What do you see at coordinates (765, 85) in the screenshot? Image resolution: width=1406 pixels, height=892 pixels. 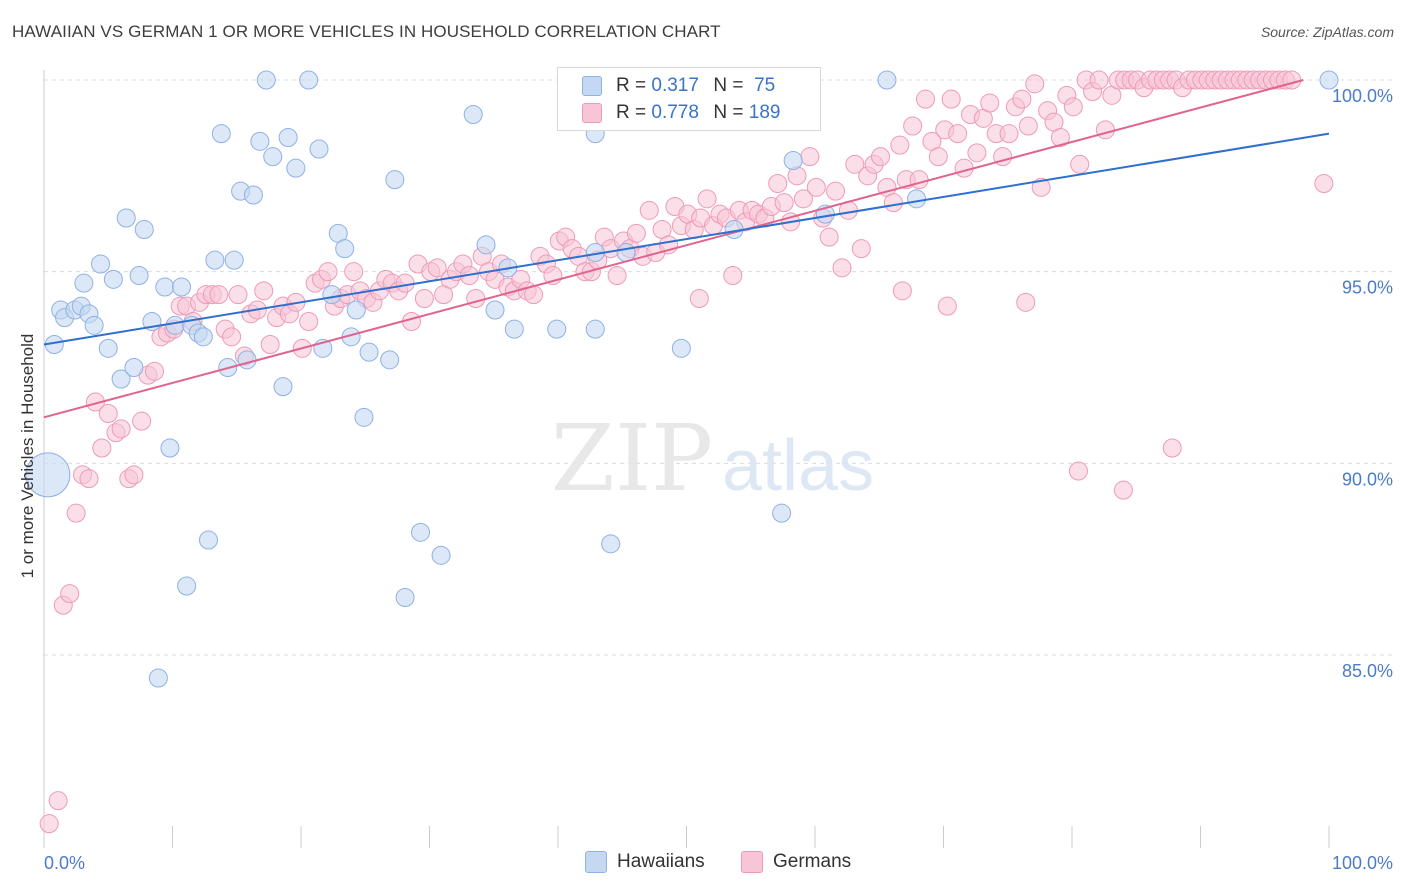 I see `hawaiians-n-value: 75` at bounding box center [765, 85].